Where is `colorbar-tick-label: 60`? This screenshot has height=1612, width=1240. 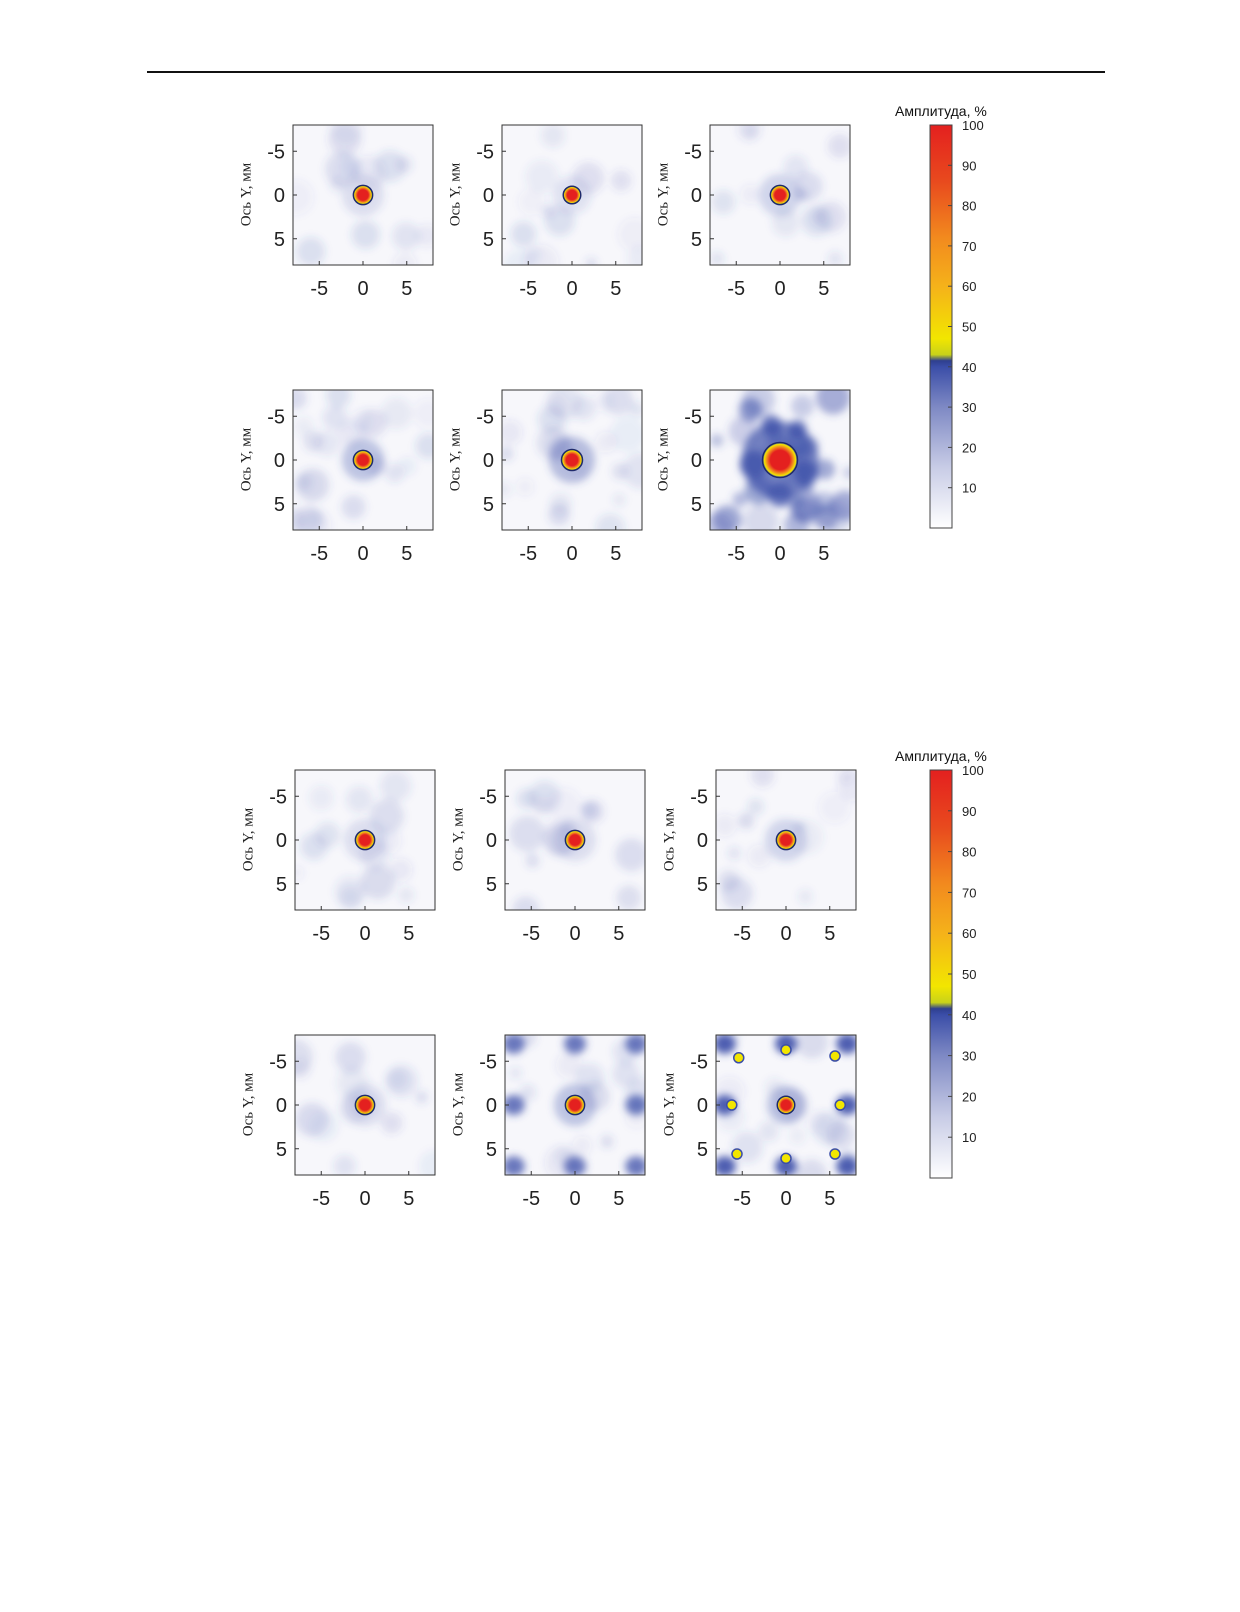 colorbar-tick-label: 60 is located at coordinates (969, 933).